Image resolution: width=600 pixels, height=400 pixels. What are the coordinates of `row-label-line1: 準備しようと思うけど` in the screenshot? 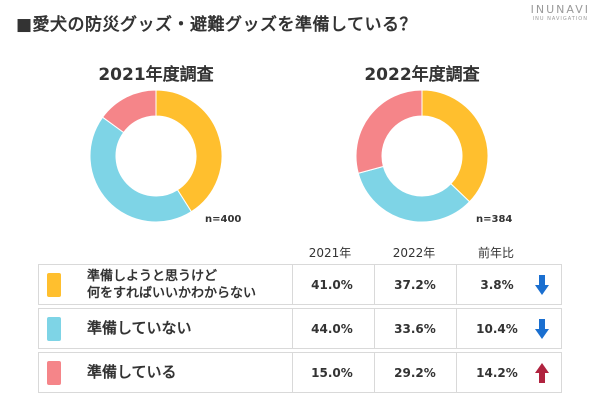 It's located at (152, 276).